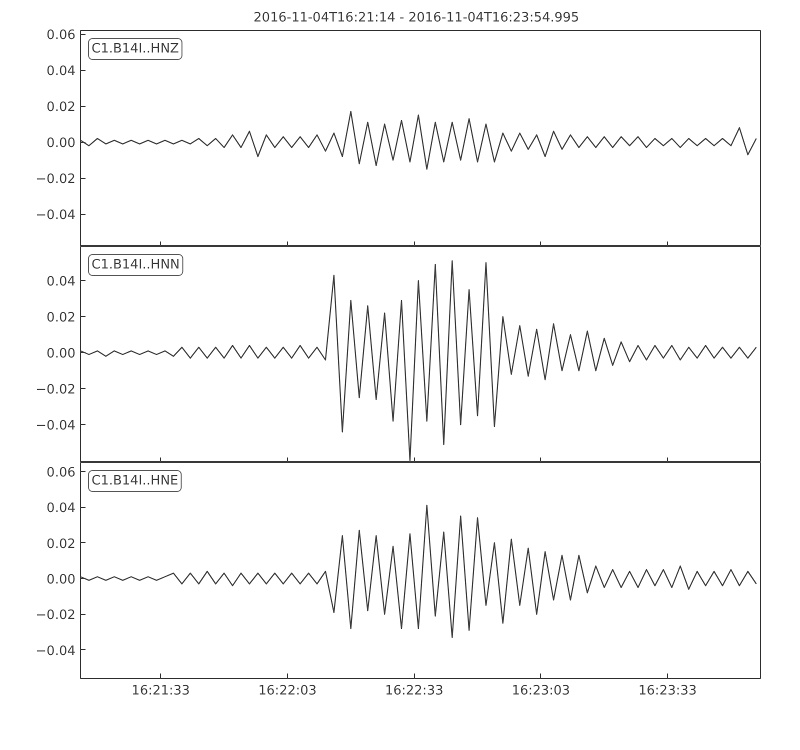 The height and width of the screenshot is (750, 800). Describe the element at coordinates (161, 691) in the screenshot. I see `x-tick-label: 16:21:33` at that location.